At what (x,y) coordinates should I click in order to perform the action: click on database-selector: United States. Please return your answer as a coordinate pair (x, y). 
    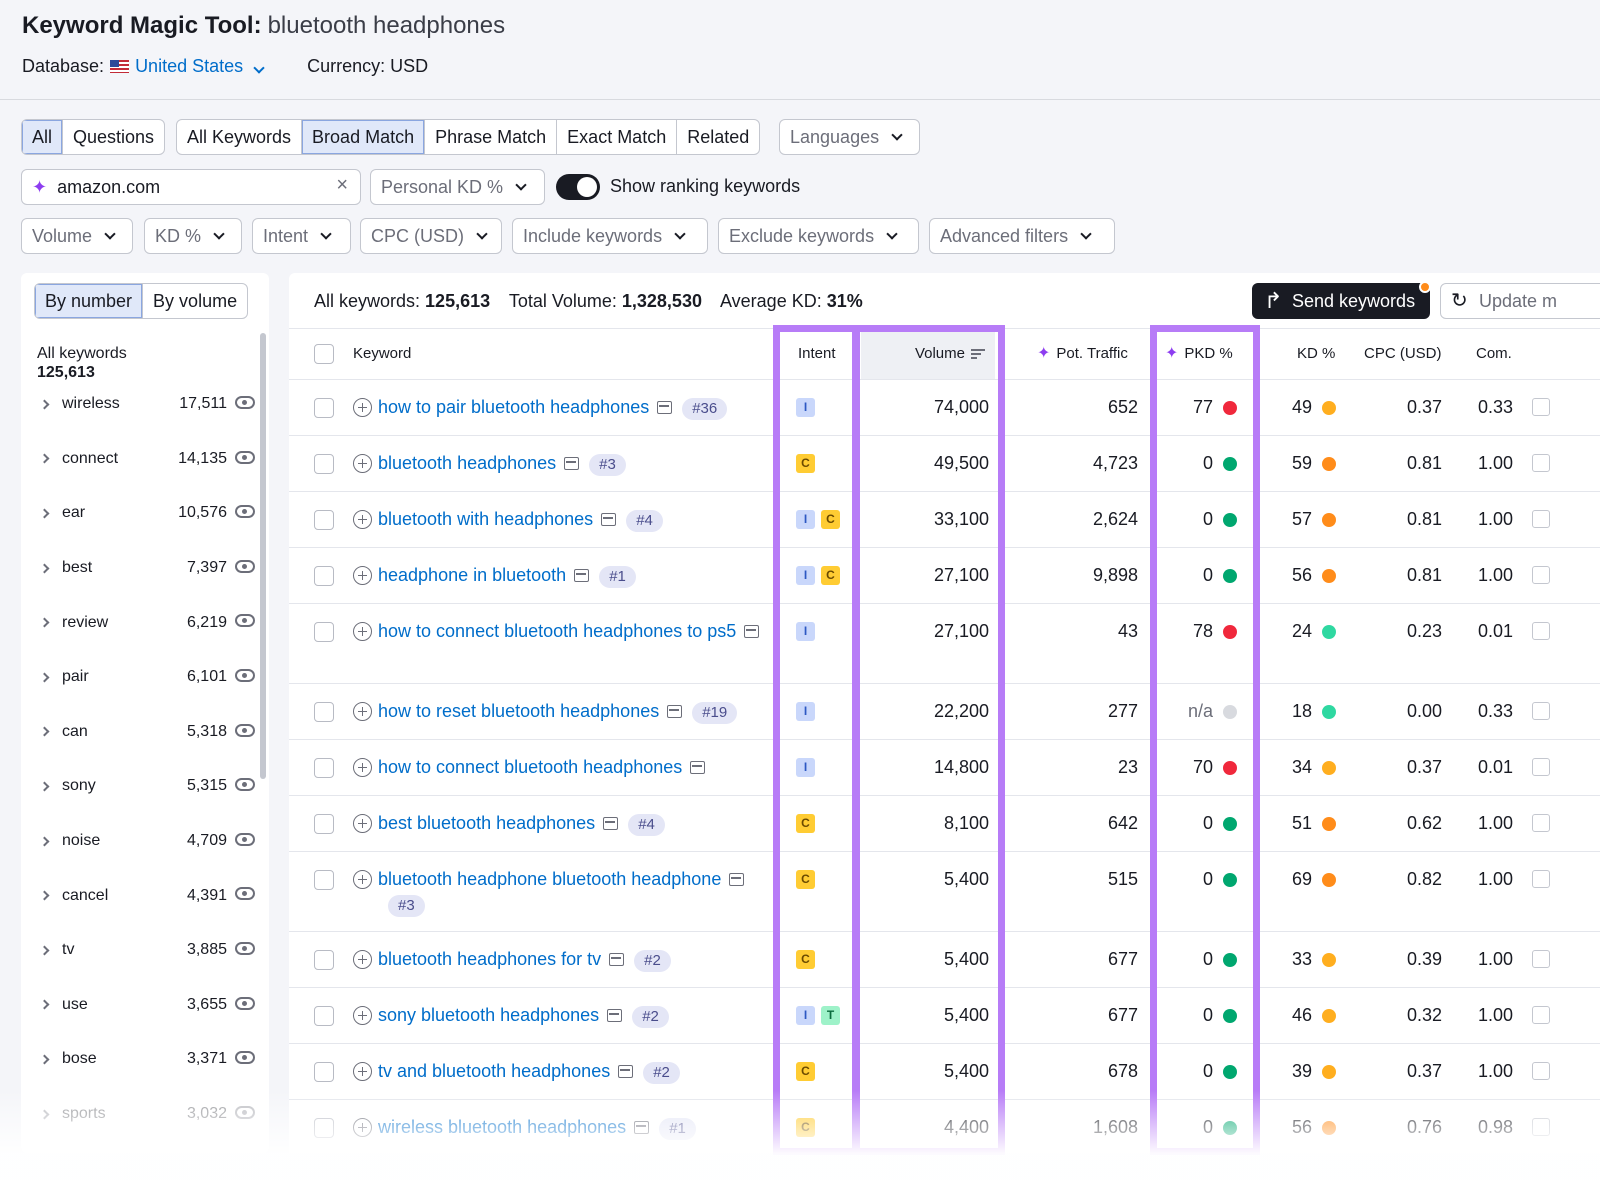
    Looking at the image, I should click on (200, 66).